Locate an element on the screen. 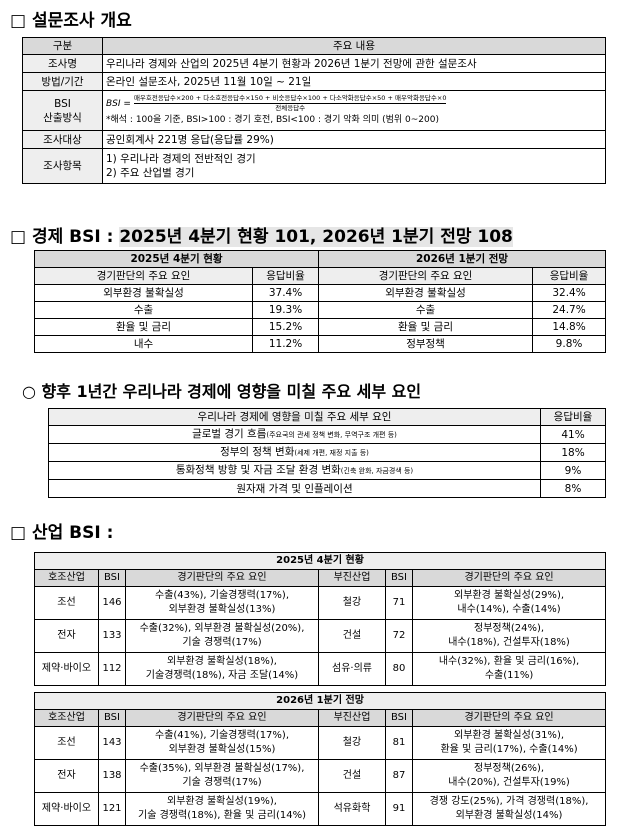 The image size is (619, 833). table-row: 환율 및 금리 15.2% 환율 및 금리 14.8% is located at coordinates (320, 327).